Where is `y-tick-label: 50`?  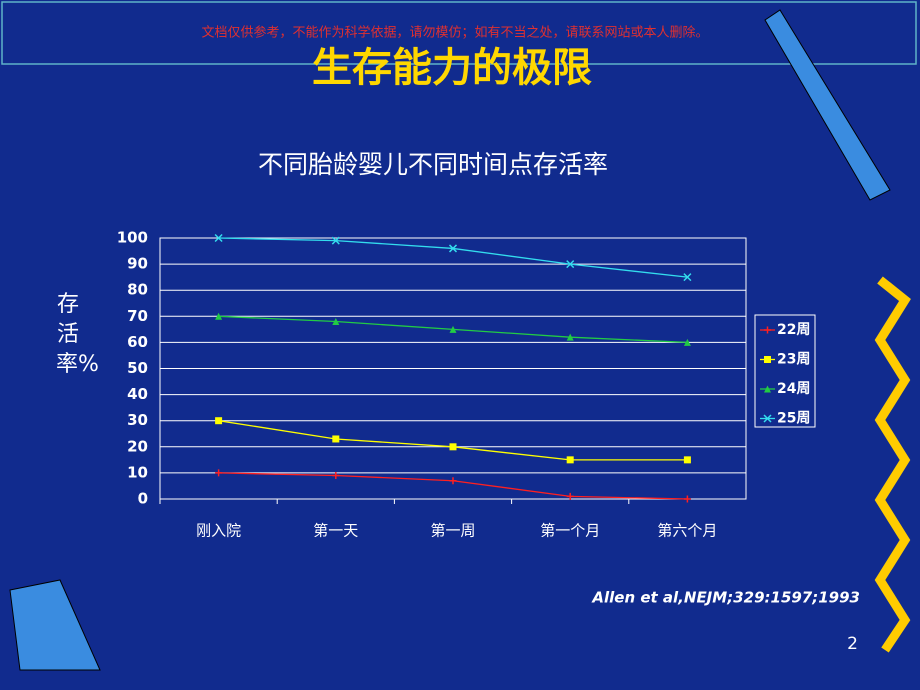
y-tick-label: 50 is located at coordinates (137, 368).